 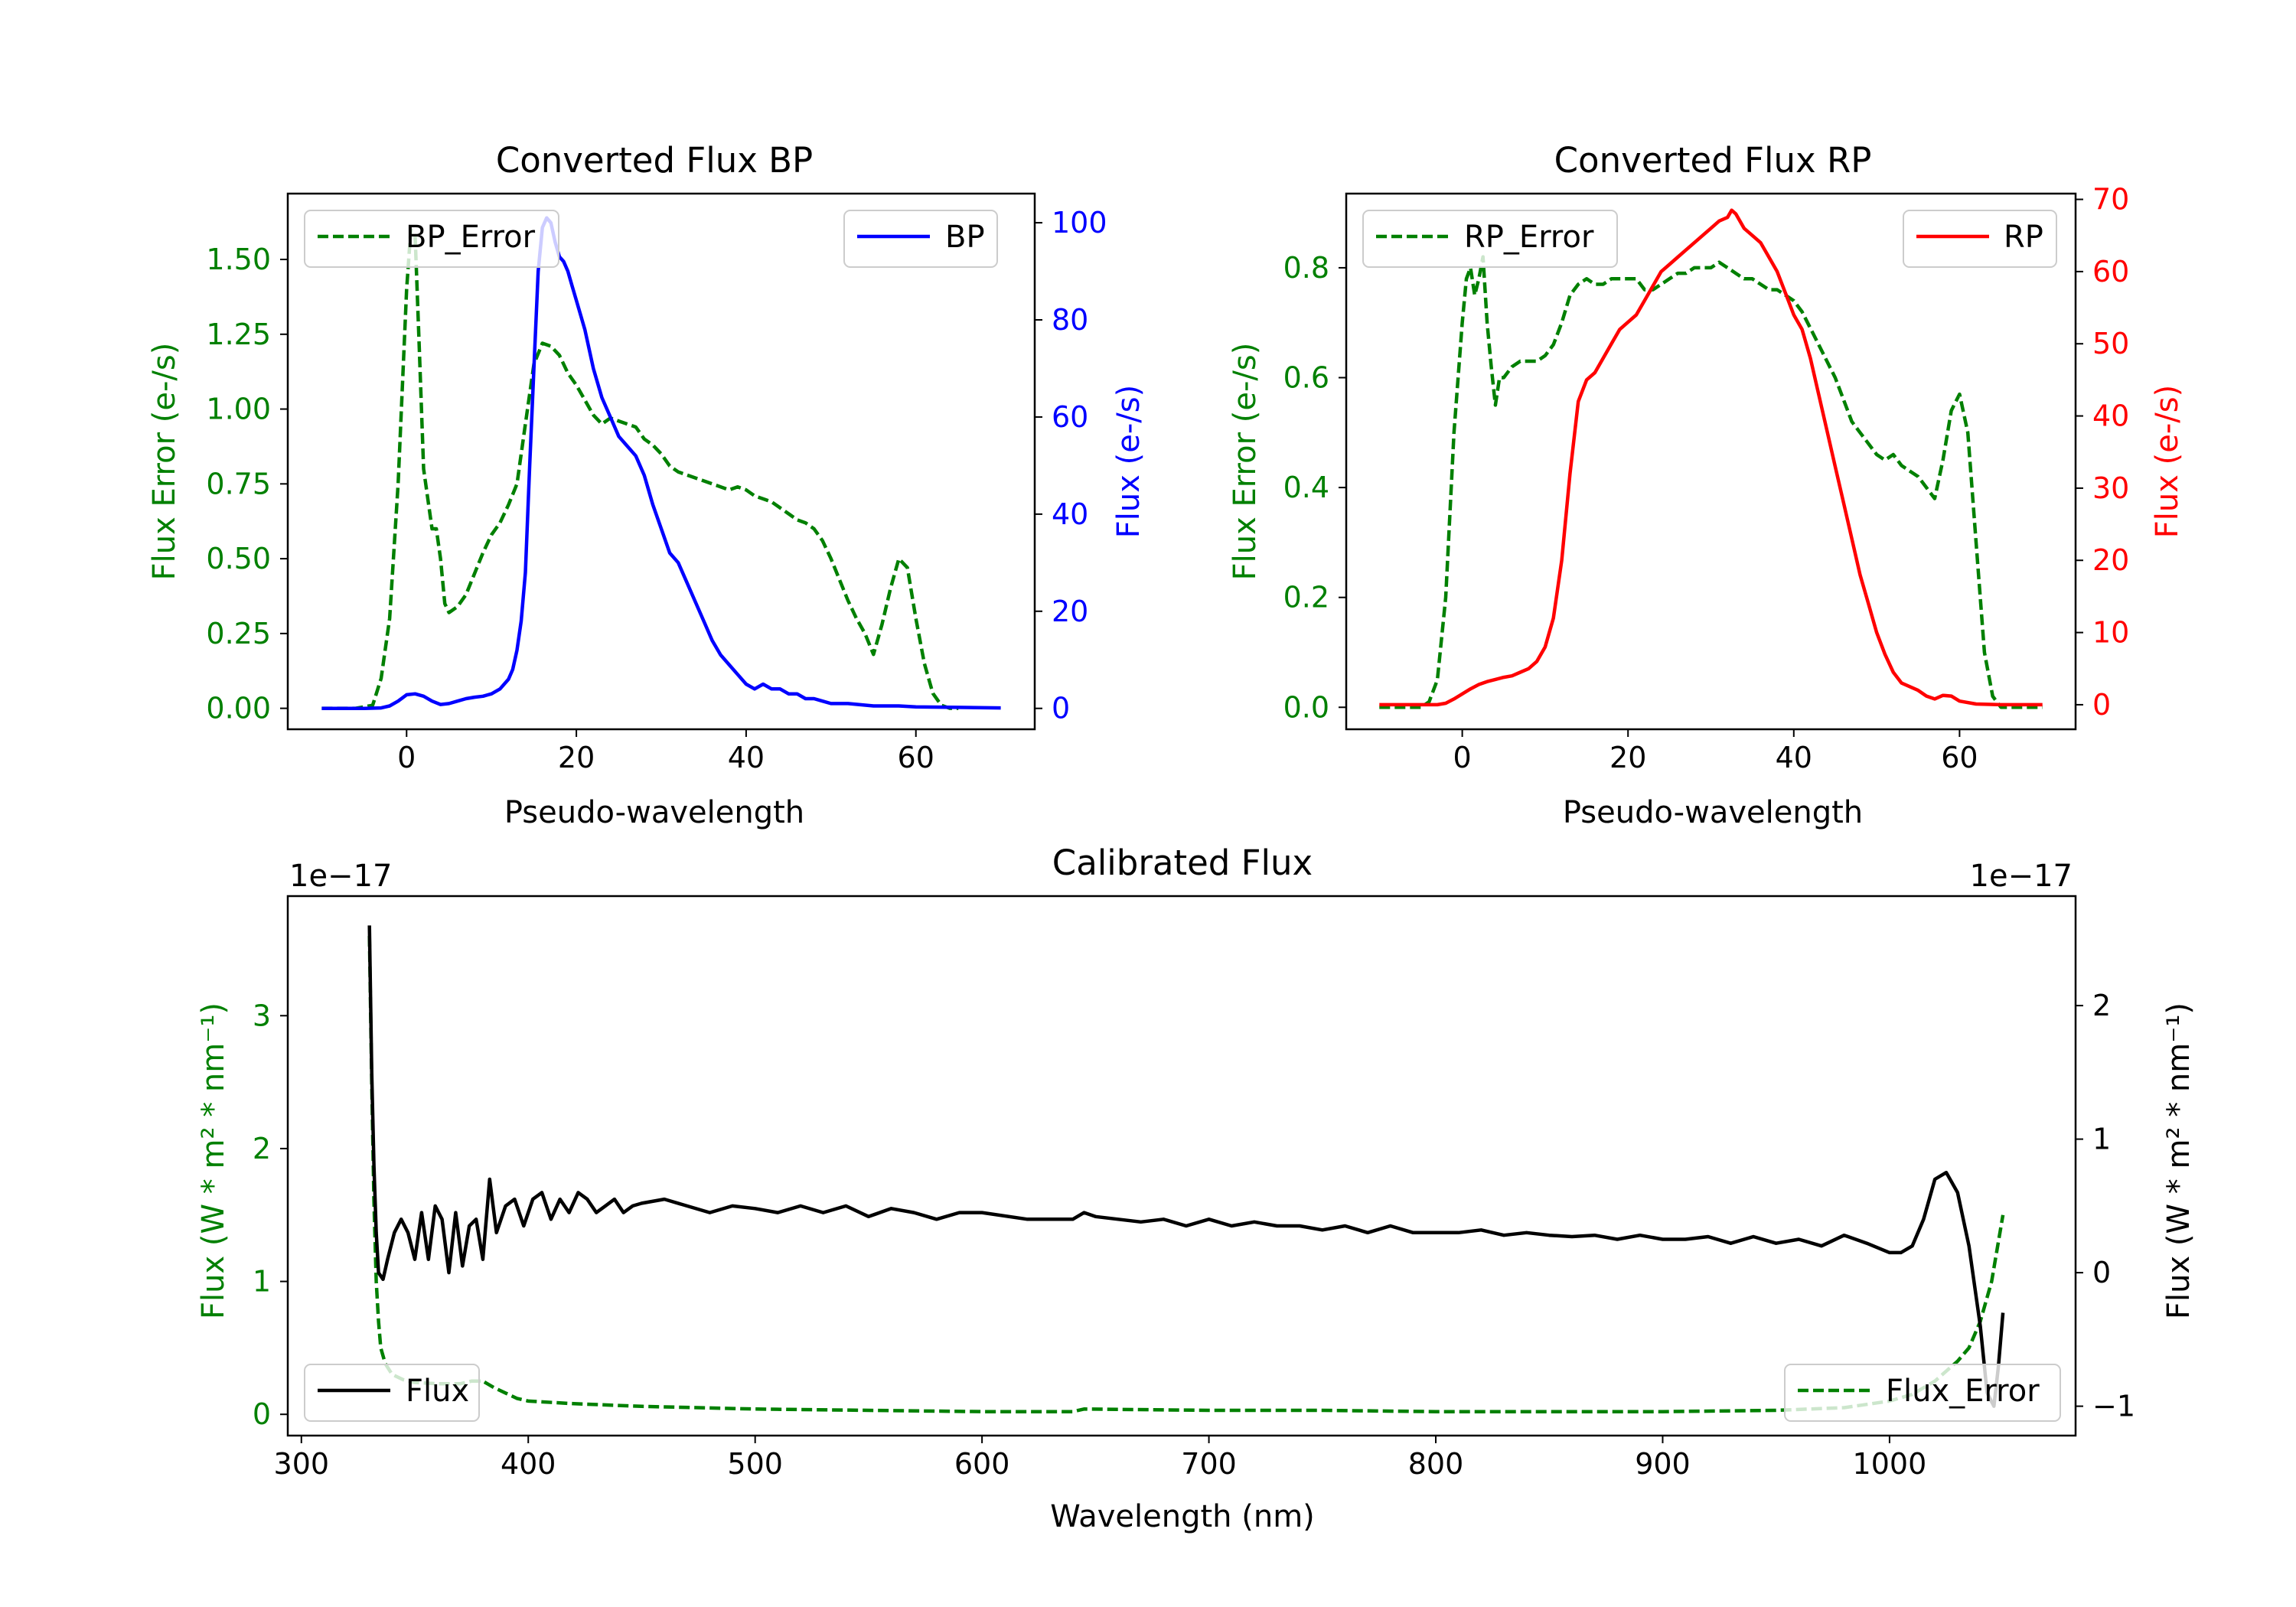 What do you see at coordinates (654, 160) in the screenshot?
I see `chart-title: Converted Flux BP` at bounding box center [654, 160].